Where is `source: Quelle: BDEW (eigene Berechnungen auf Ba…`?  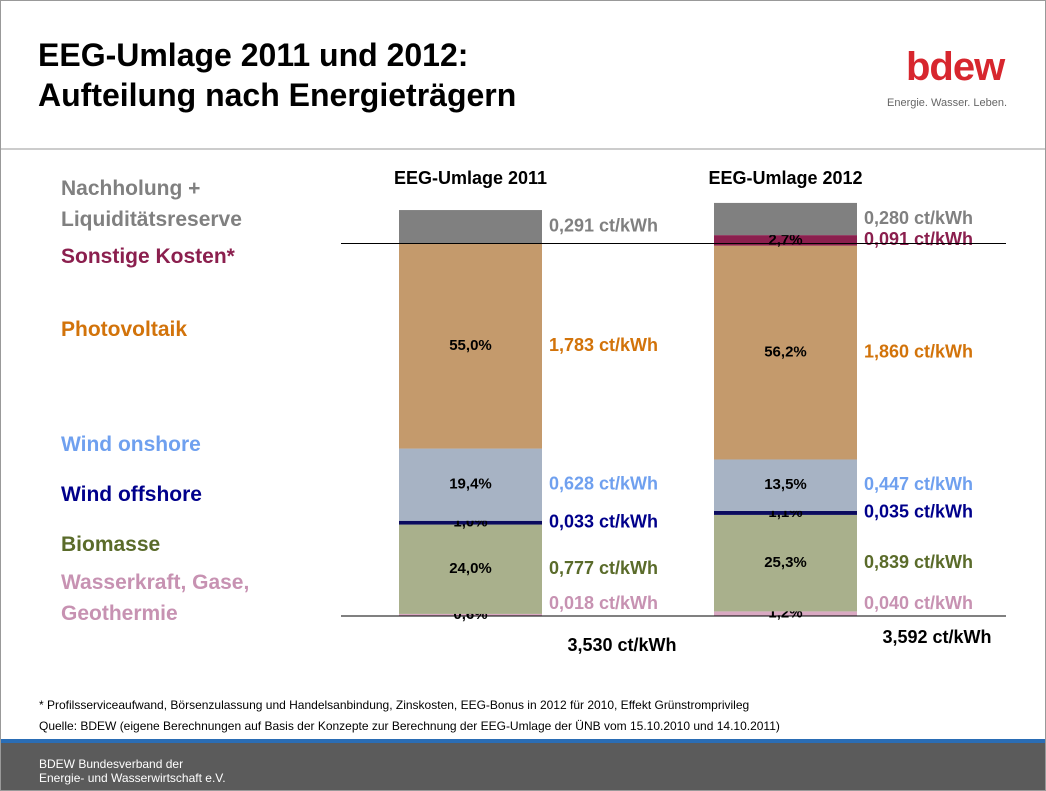
source: Quelle: BDEW (eigene Berechnungen auf Ba… is located at coordinates (409, 726).